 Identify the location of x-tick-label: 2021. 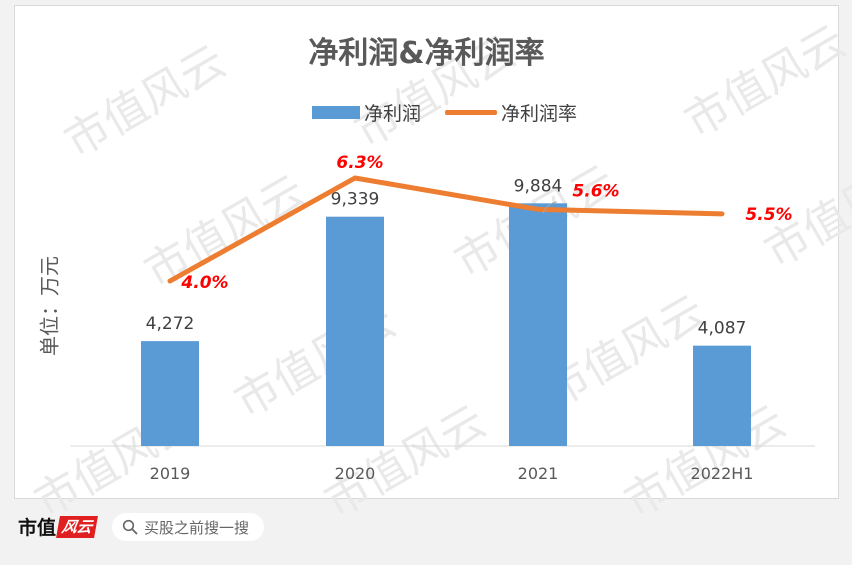
(538, 473).